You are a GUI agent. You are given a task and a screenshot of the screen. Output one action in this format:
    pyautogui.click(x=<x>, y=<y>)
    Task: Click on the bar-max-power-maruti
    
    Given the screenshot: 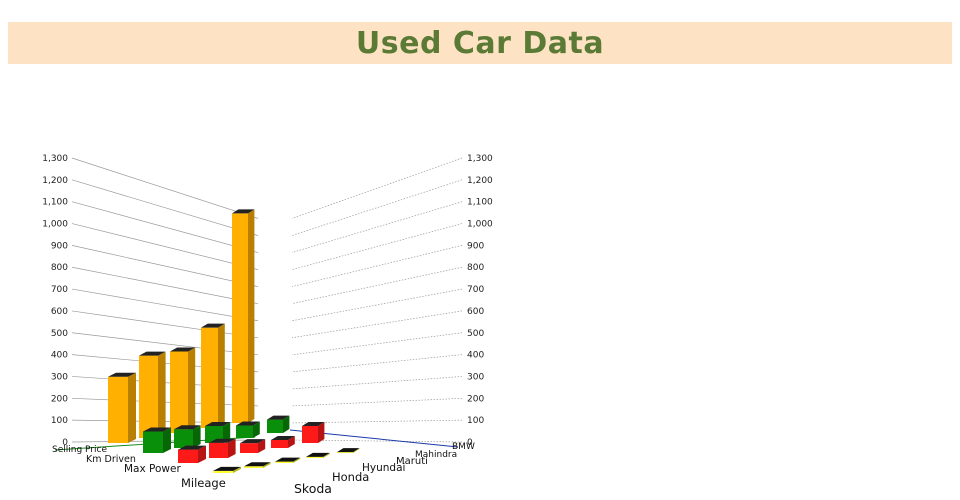 What is the action you would take?
    pyautogui.click(x=283, y=441)
    